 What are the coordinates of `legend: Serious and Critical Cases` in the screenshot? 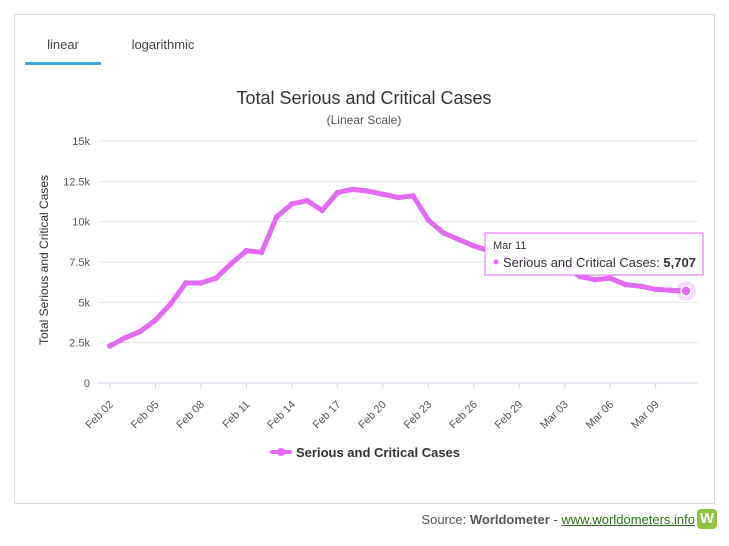 It's located at (365, 452).